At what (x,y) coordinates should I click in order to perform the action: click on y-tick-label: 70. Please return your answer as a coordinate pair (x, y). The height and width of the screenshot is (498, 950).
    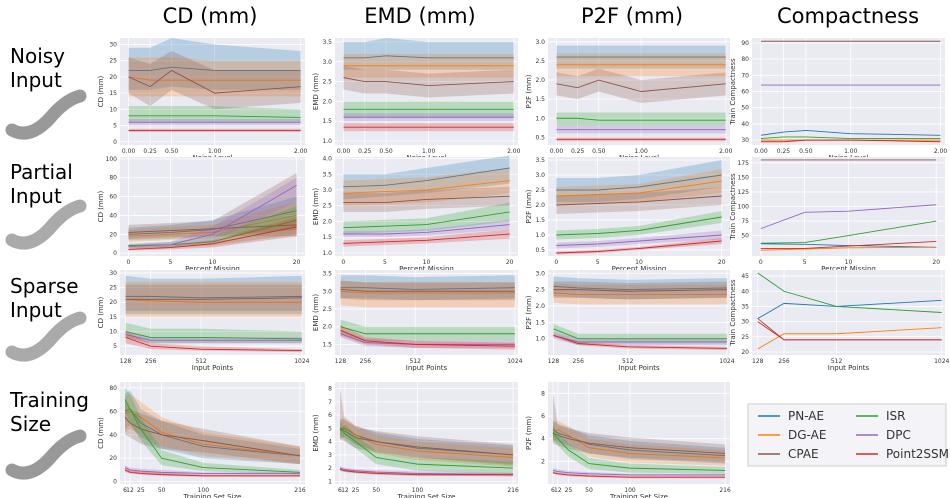
    Looking at the image, I should click on (745, 75).